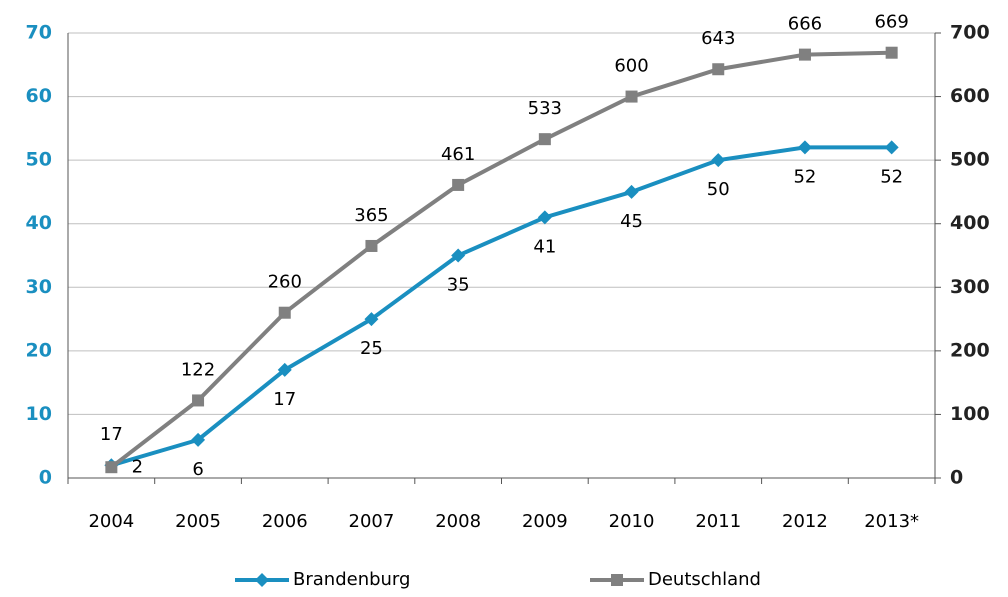 The image size is (1008, 597). I want to click on y2-tick-label: 600, so click(970, 96).